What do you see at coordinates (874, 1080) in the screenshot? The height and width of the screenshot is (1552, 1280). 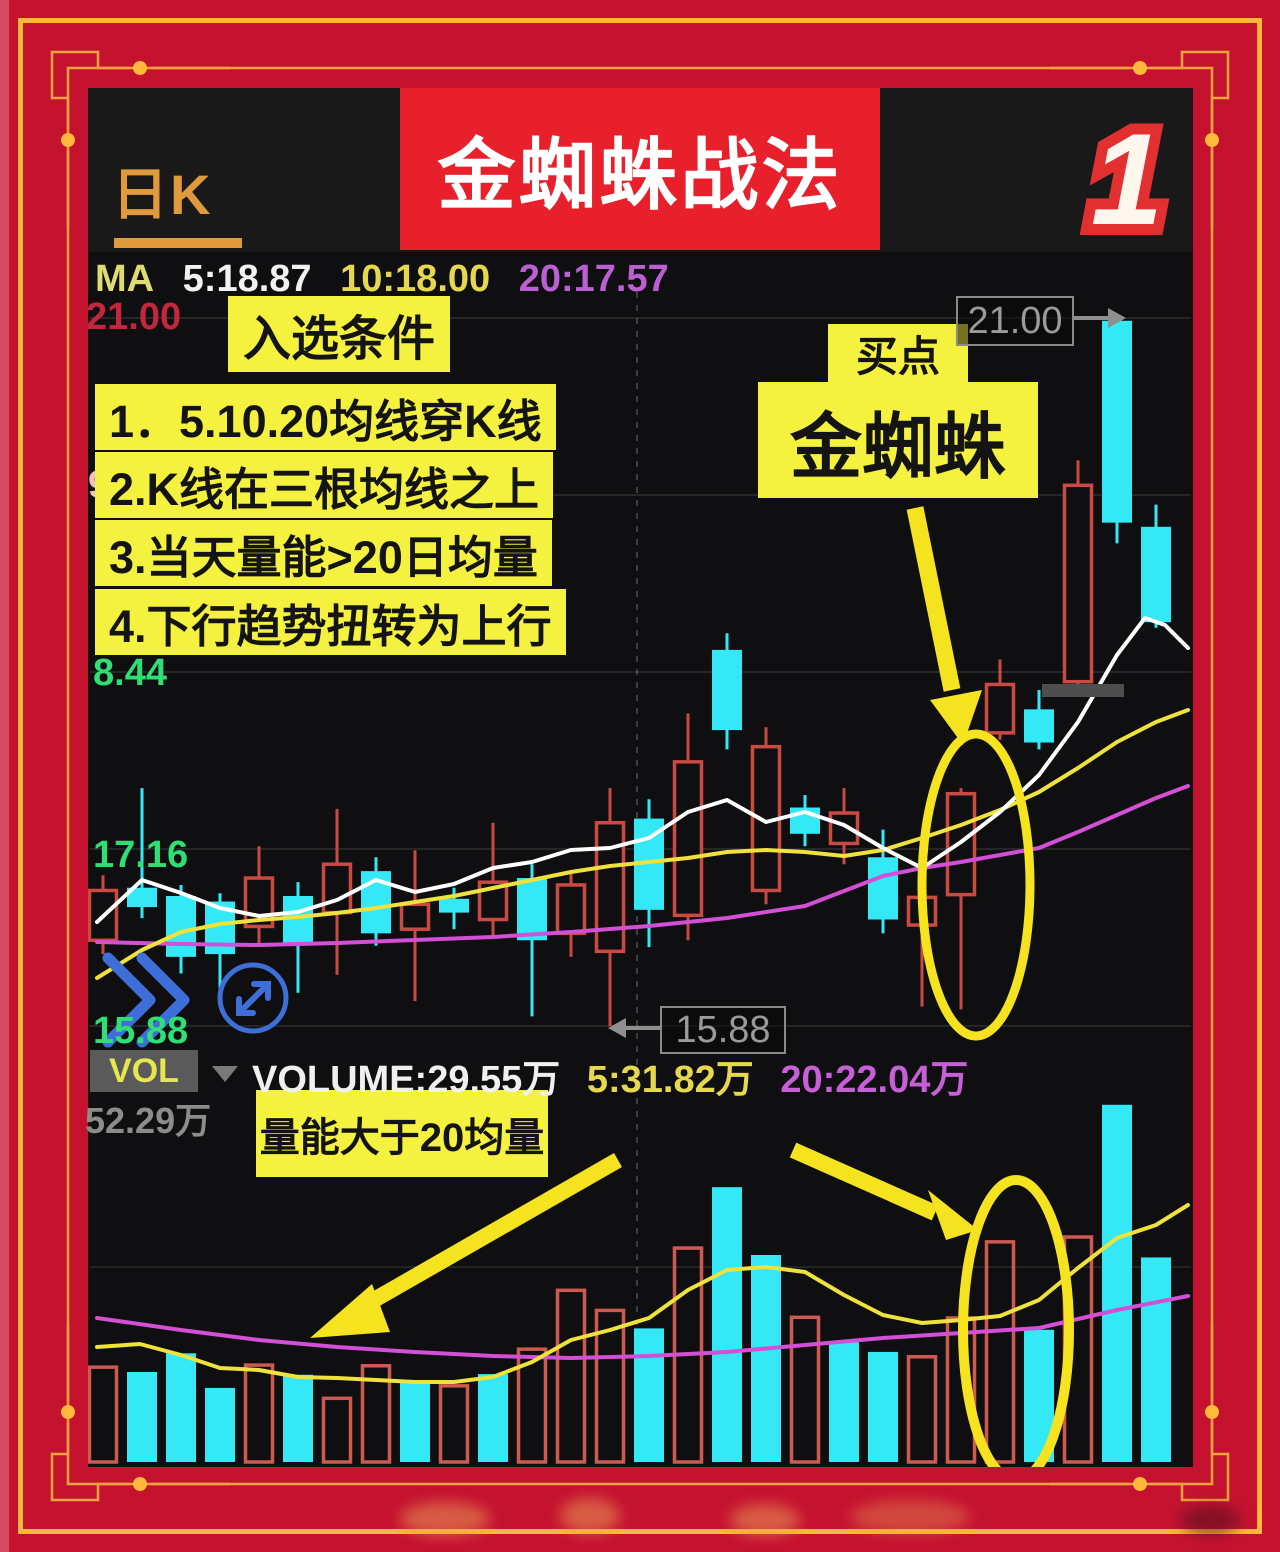 I see `volume-ma20: 20:22.04万` at bounding box center [874, 1080].